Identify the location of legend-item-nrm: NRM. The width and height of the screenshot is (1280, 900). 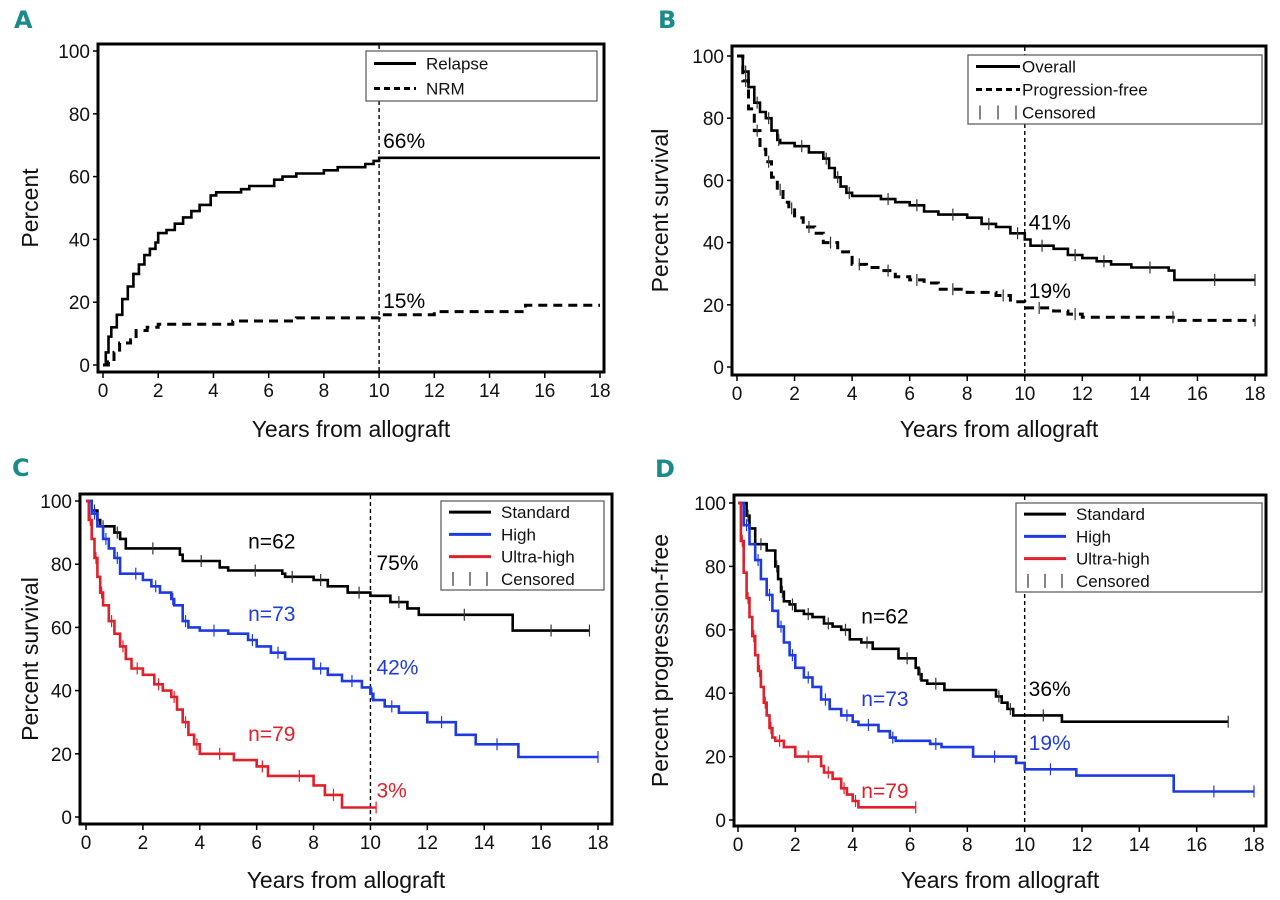
(419, 89).